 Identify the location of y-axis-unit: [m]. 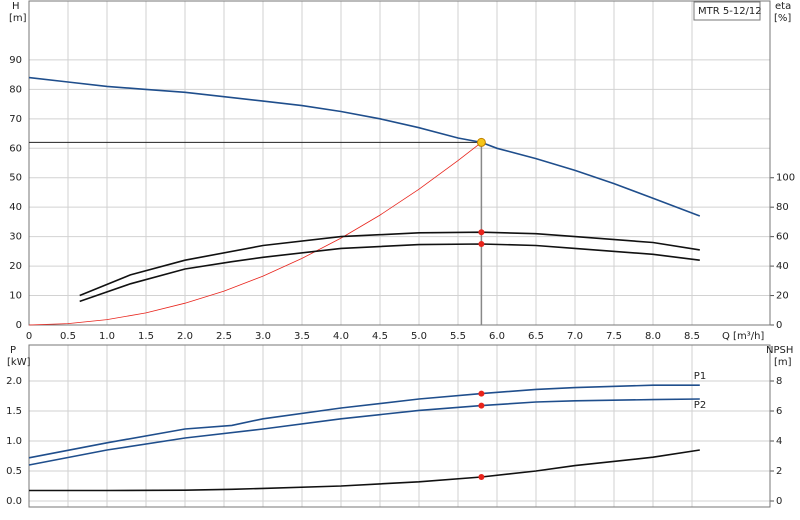
(18, 18).